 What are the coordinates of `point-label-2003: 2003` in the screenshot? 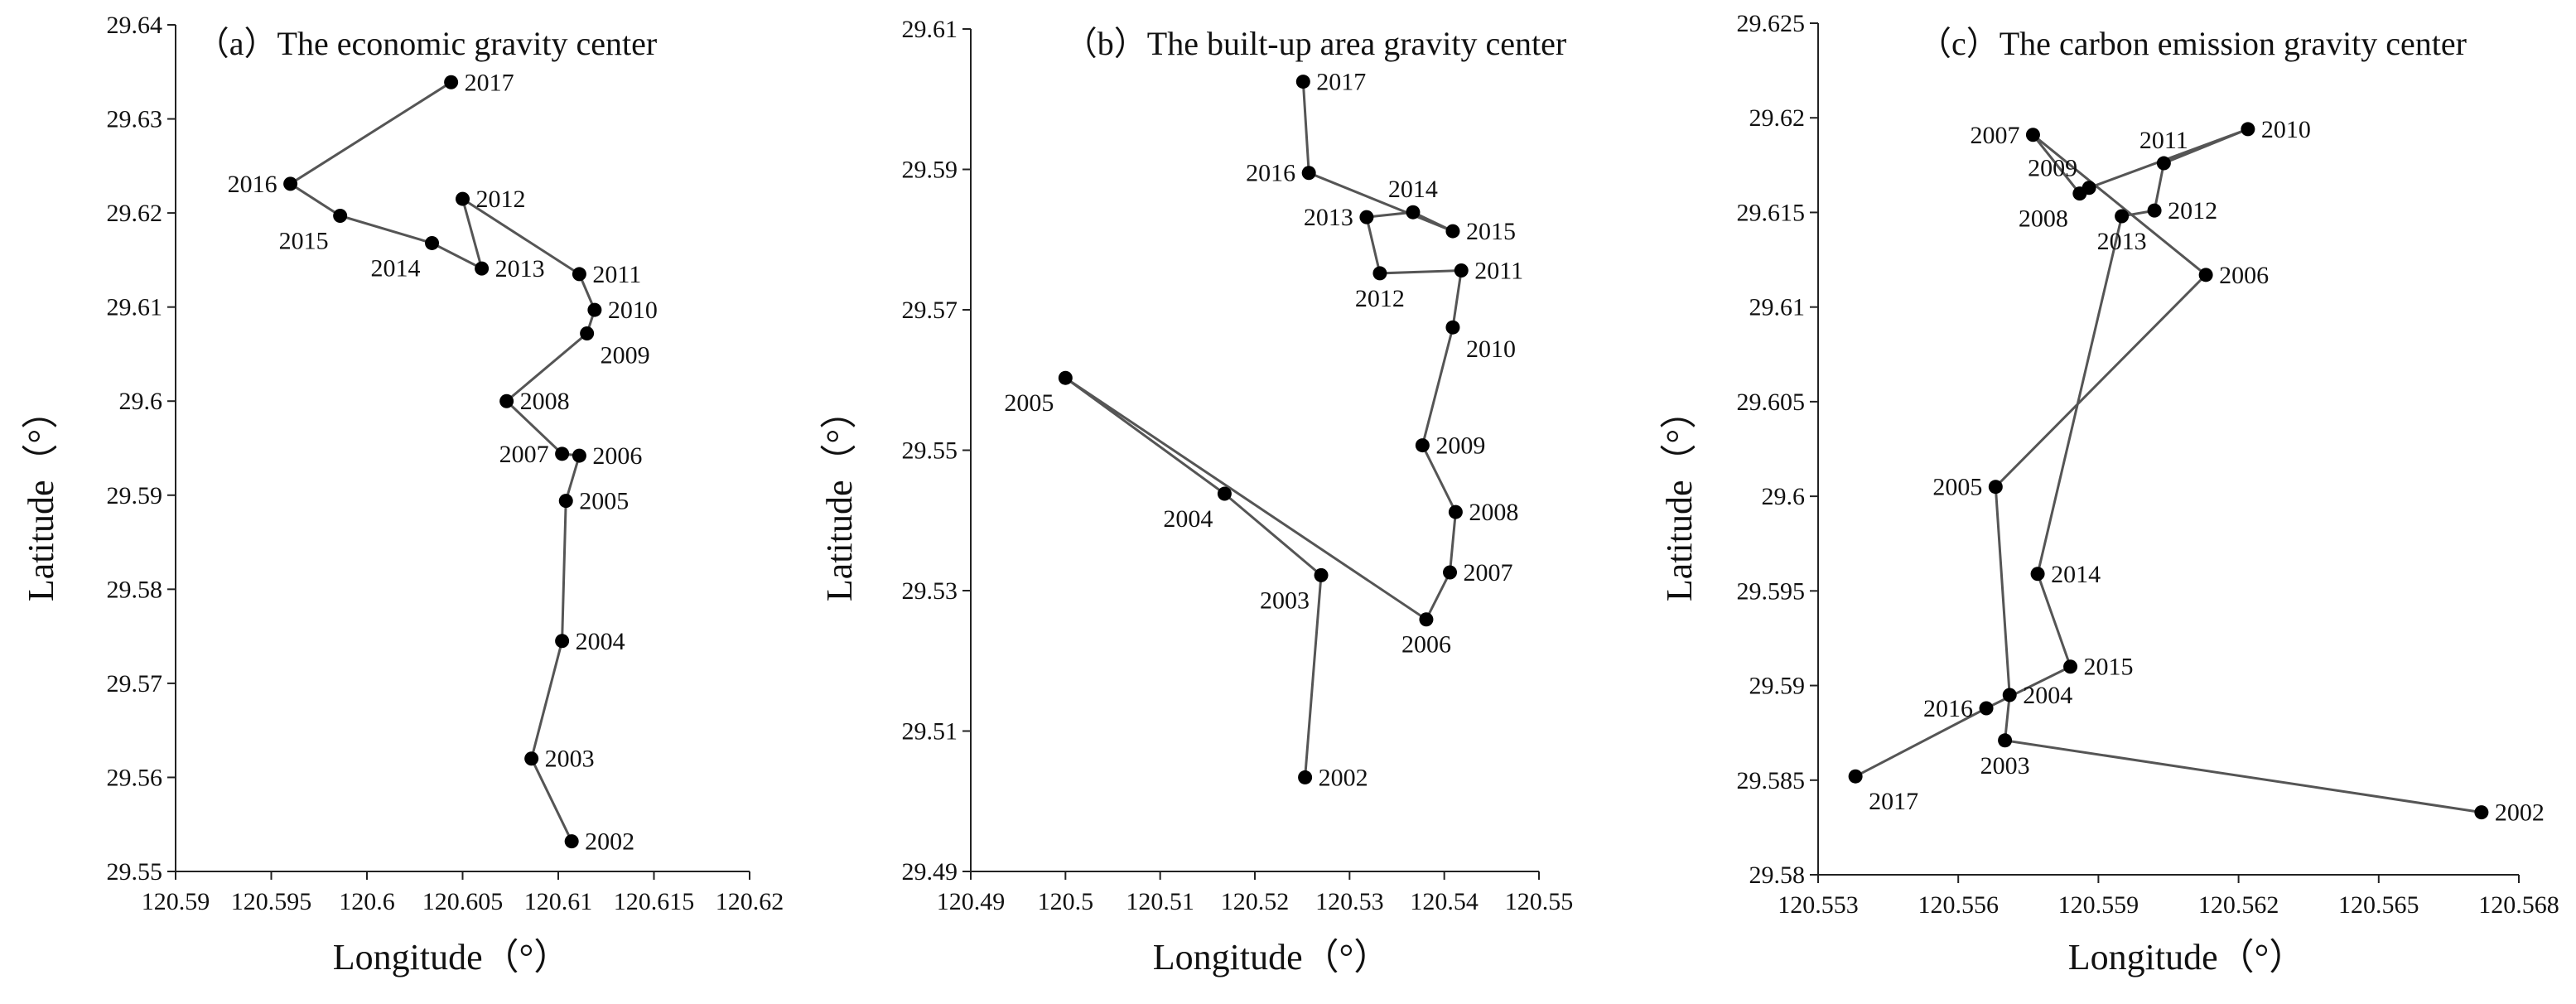 It's located at (570, 760).